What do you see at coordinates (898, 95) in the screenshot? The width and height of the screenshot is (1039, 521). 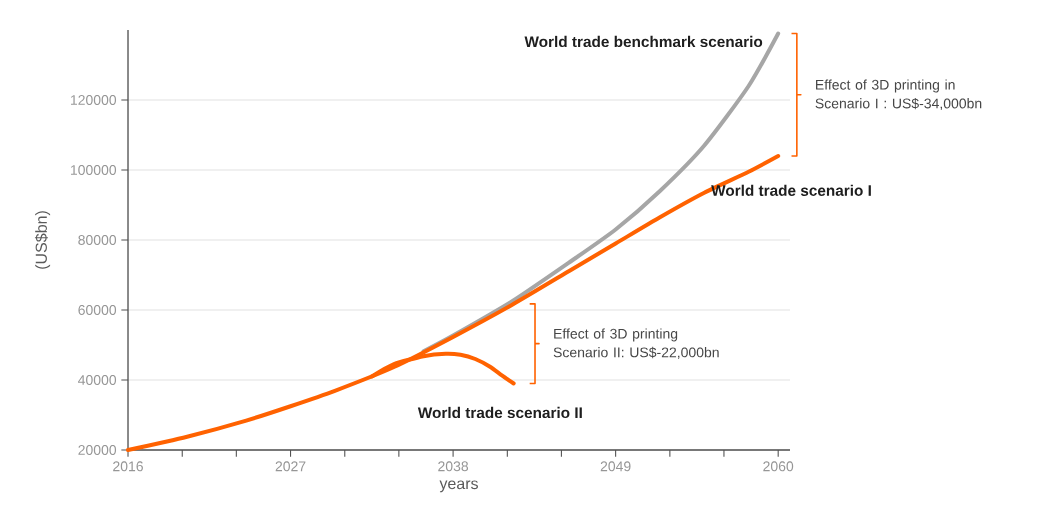 I see `text: Effect of 3D printing in Scenario I : US$-34,000bn` at bounding box center [898, 95].